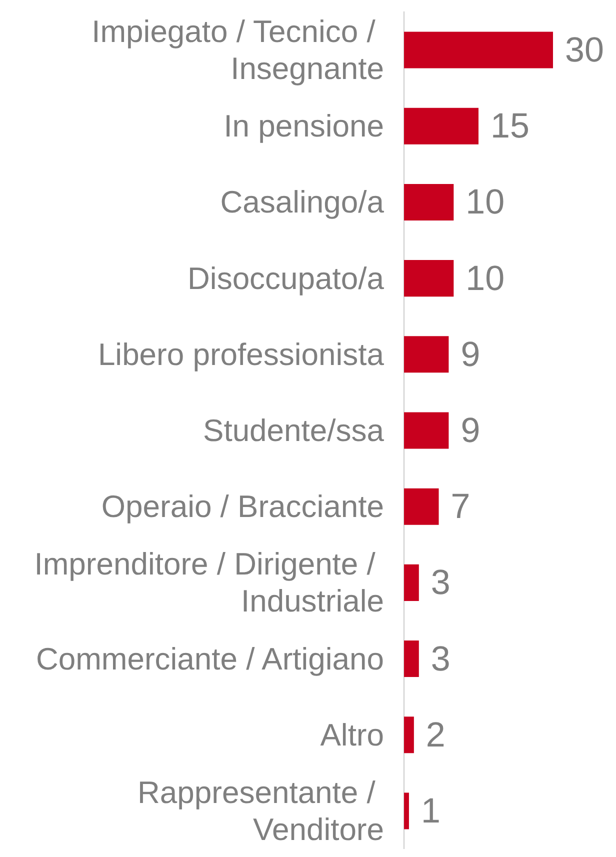  What do you see at coordinates (286, 278) in the screenshot?
I see `y-tick-label: Disoccupato/a` at bounding box center [286, 278].